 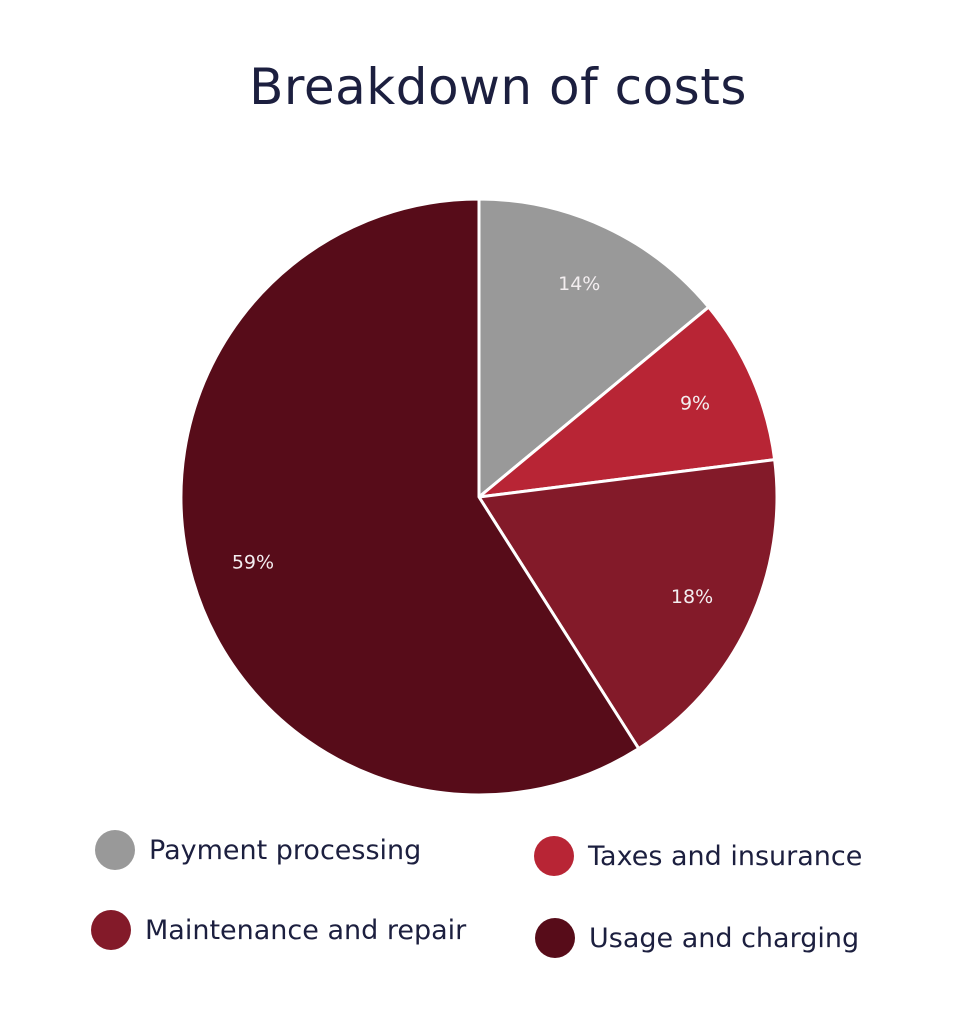 What do you see at coordinates (111, 930) in the screenshot?
I see `legend-swatch-maintenance-and-repair` at bounding box center [111, 930].